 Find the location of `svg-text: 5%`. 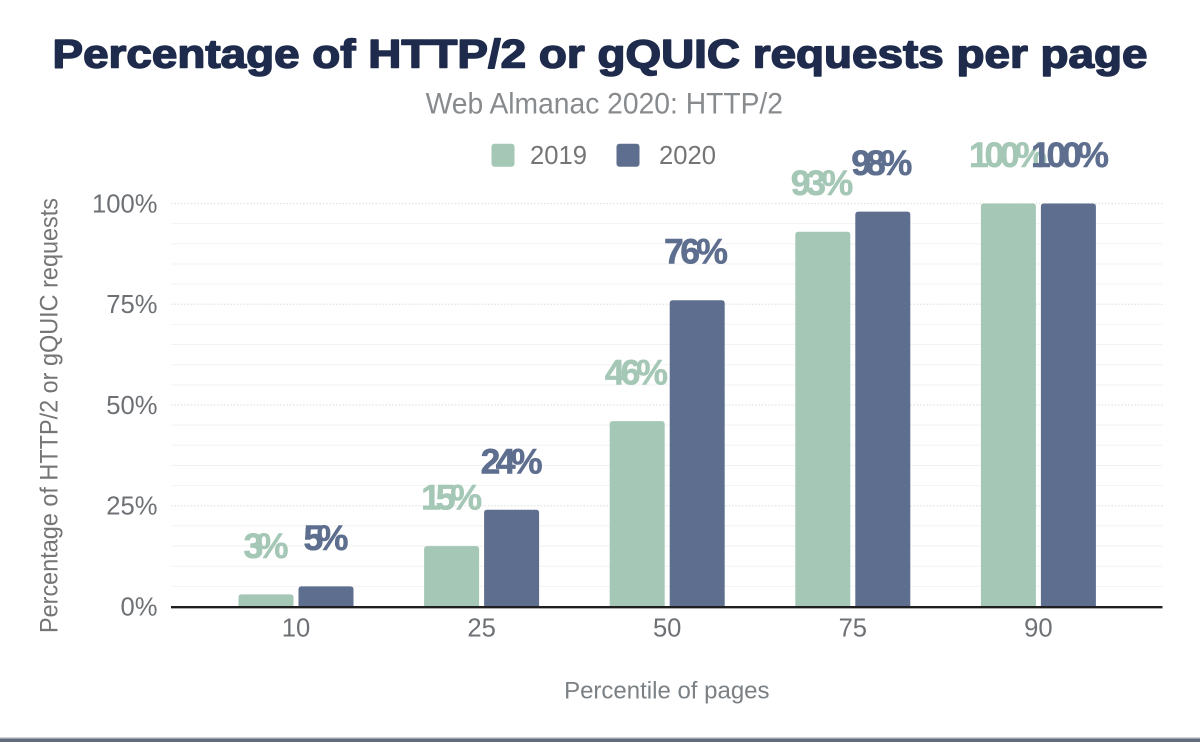

svg-text: 5% is located at coordinates (326, 538).